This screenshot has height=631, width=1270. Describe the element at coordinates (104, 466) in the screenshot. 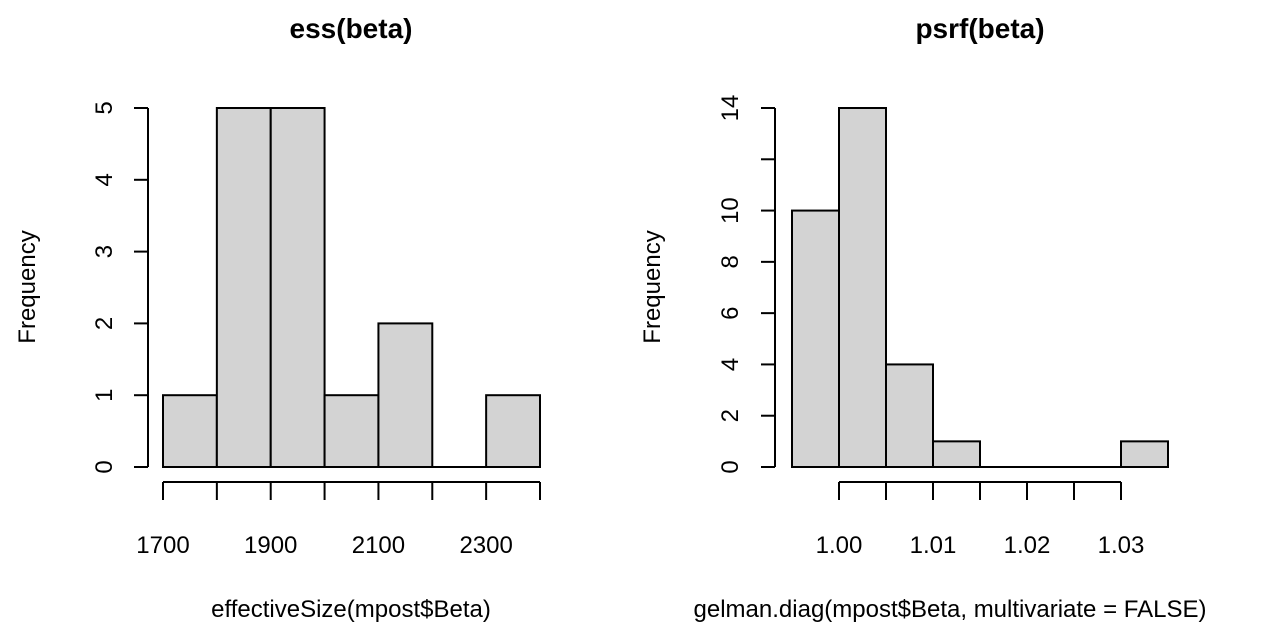

I see `ess-y-tick-label-0: 0` at that location.